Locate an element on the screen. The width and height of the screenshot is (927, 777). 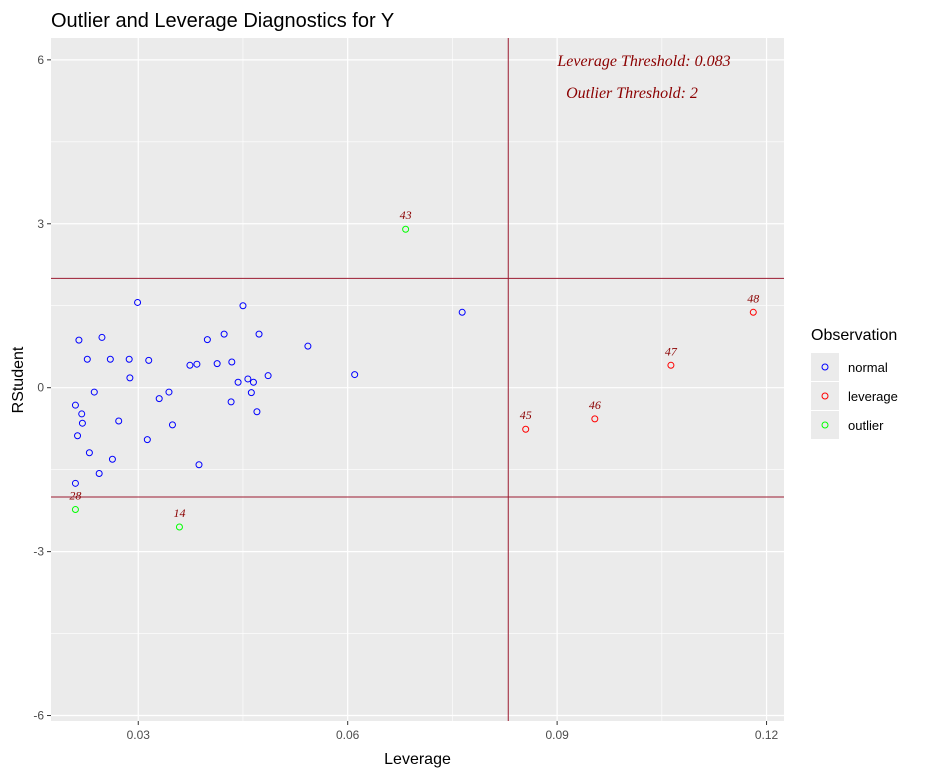
legend-title: Observation is located at coordinates (854, 335).